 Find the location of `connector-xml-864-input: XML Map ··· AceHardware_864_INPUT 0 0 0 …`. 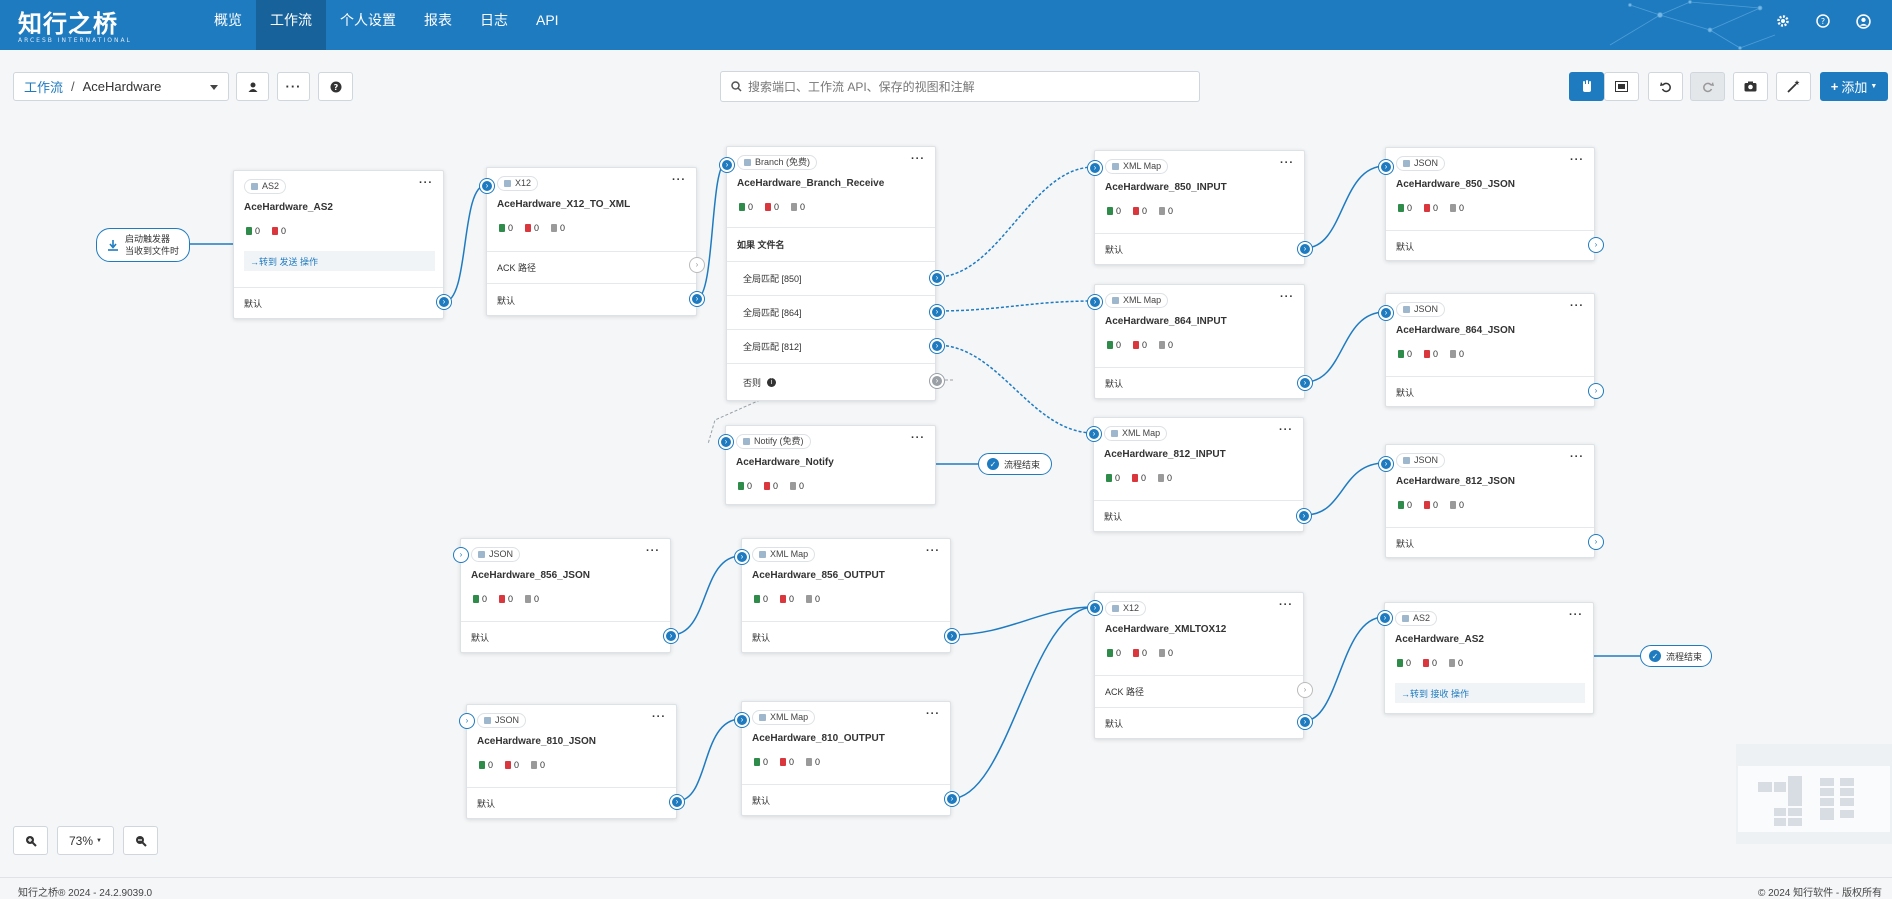

connector-xml-864-input: XML Map ··· AceHardware_864_INPUT 0 0 0 … is located at coordinates (1200, 341).